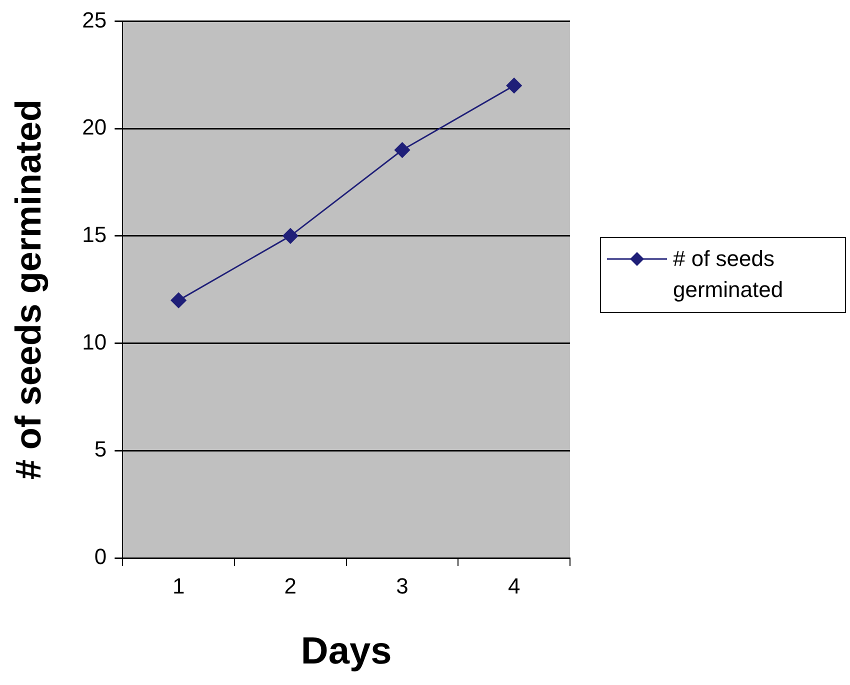 This screenshot has width=850, height=685. Describe the element at coordinates (28, 290) in the screenshot. I see `y-axis-title: # of seeds germinated` at that location.